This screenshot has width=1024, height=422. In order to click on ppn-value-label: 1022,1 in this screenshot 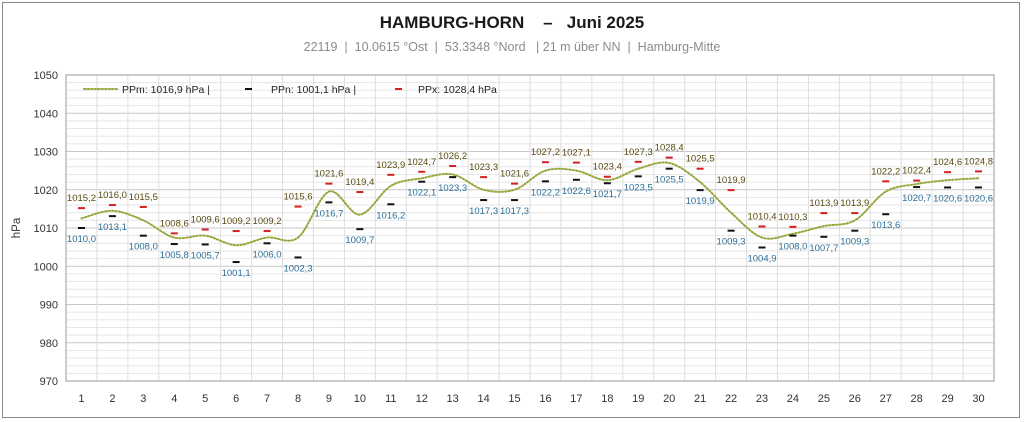, I will do `click(421, 193)`.